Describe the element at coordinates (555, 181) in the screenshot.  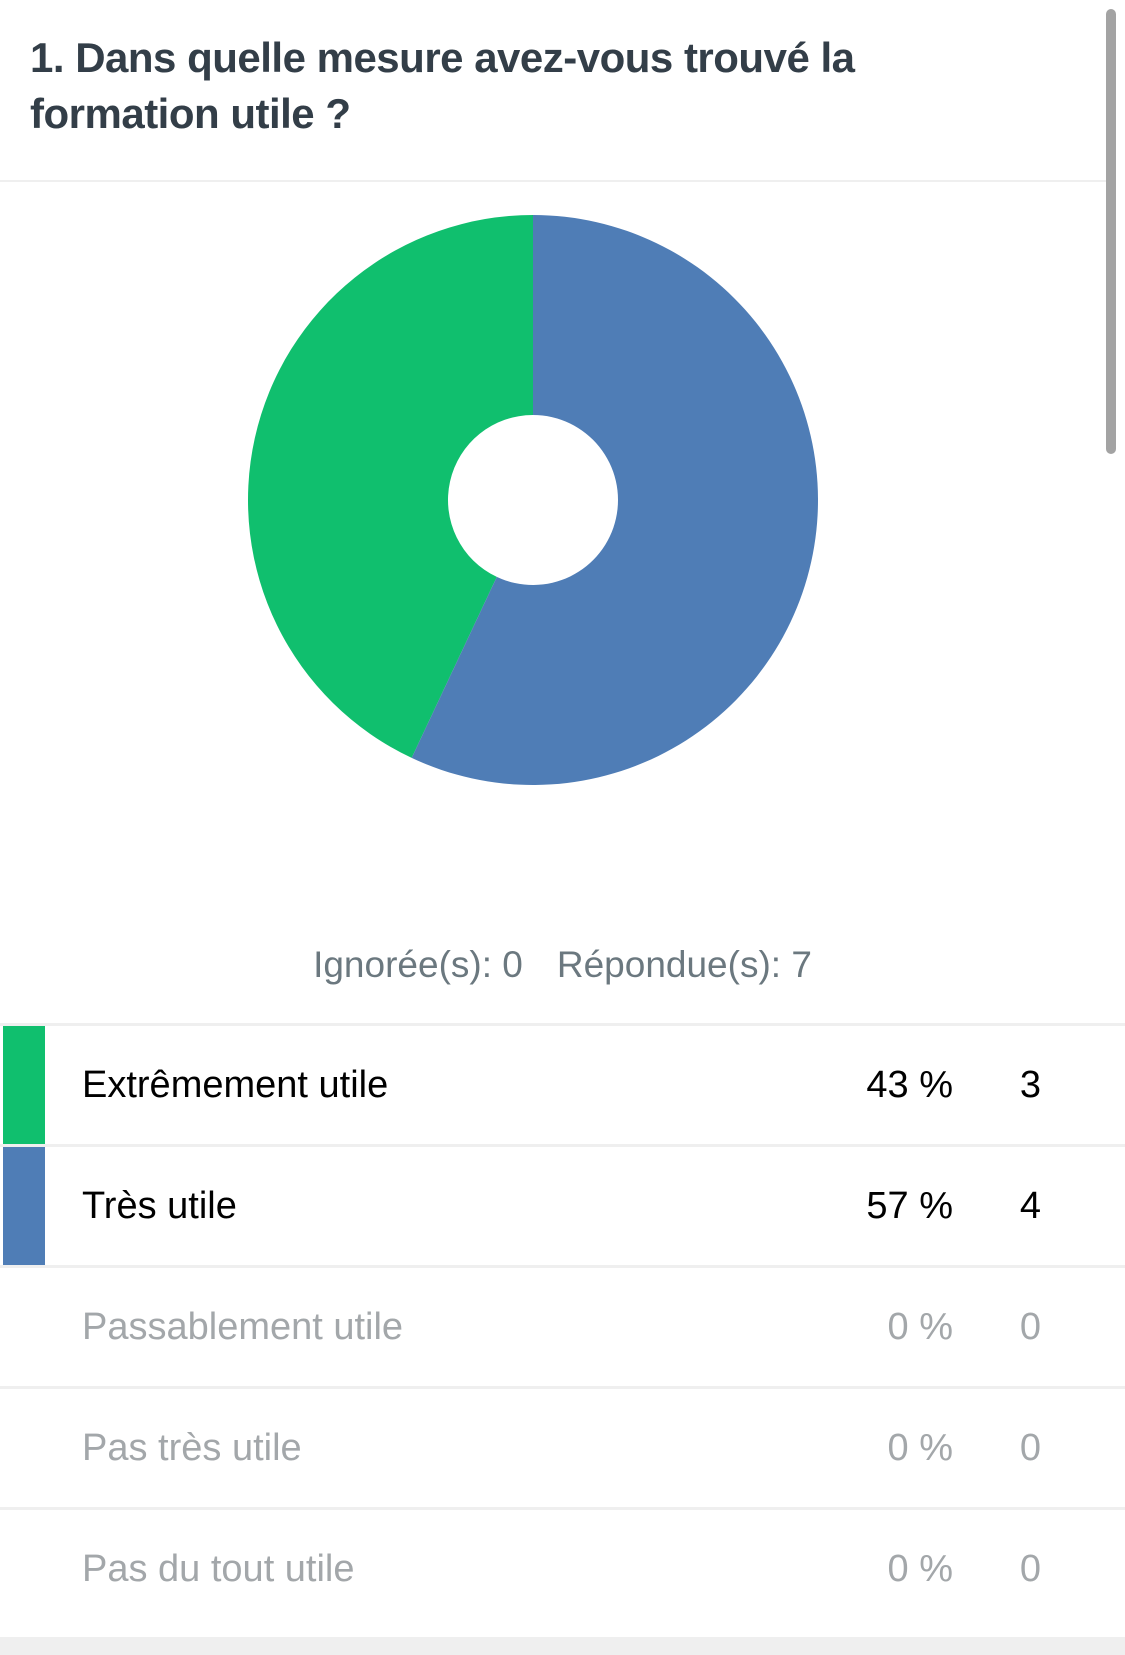
I see `title-divider` at that location.